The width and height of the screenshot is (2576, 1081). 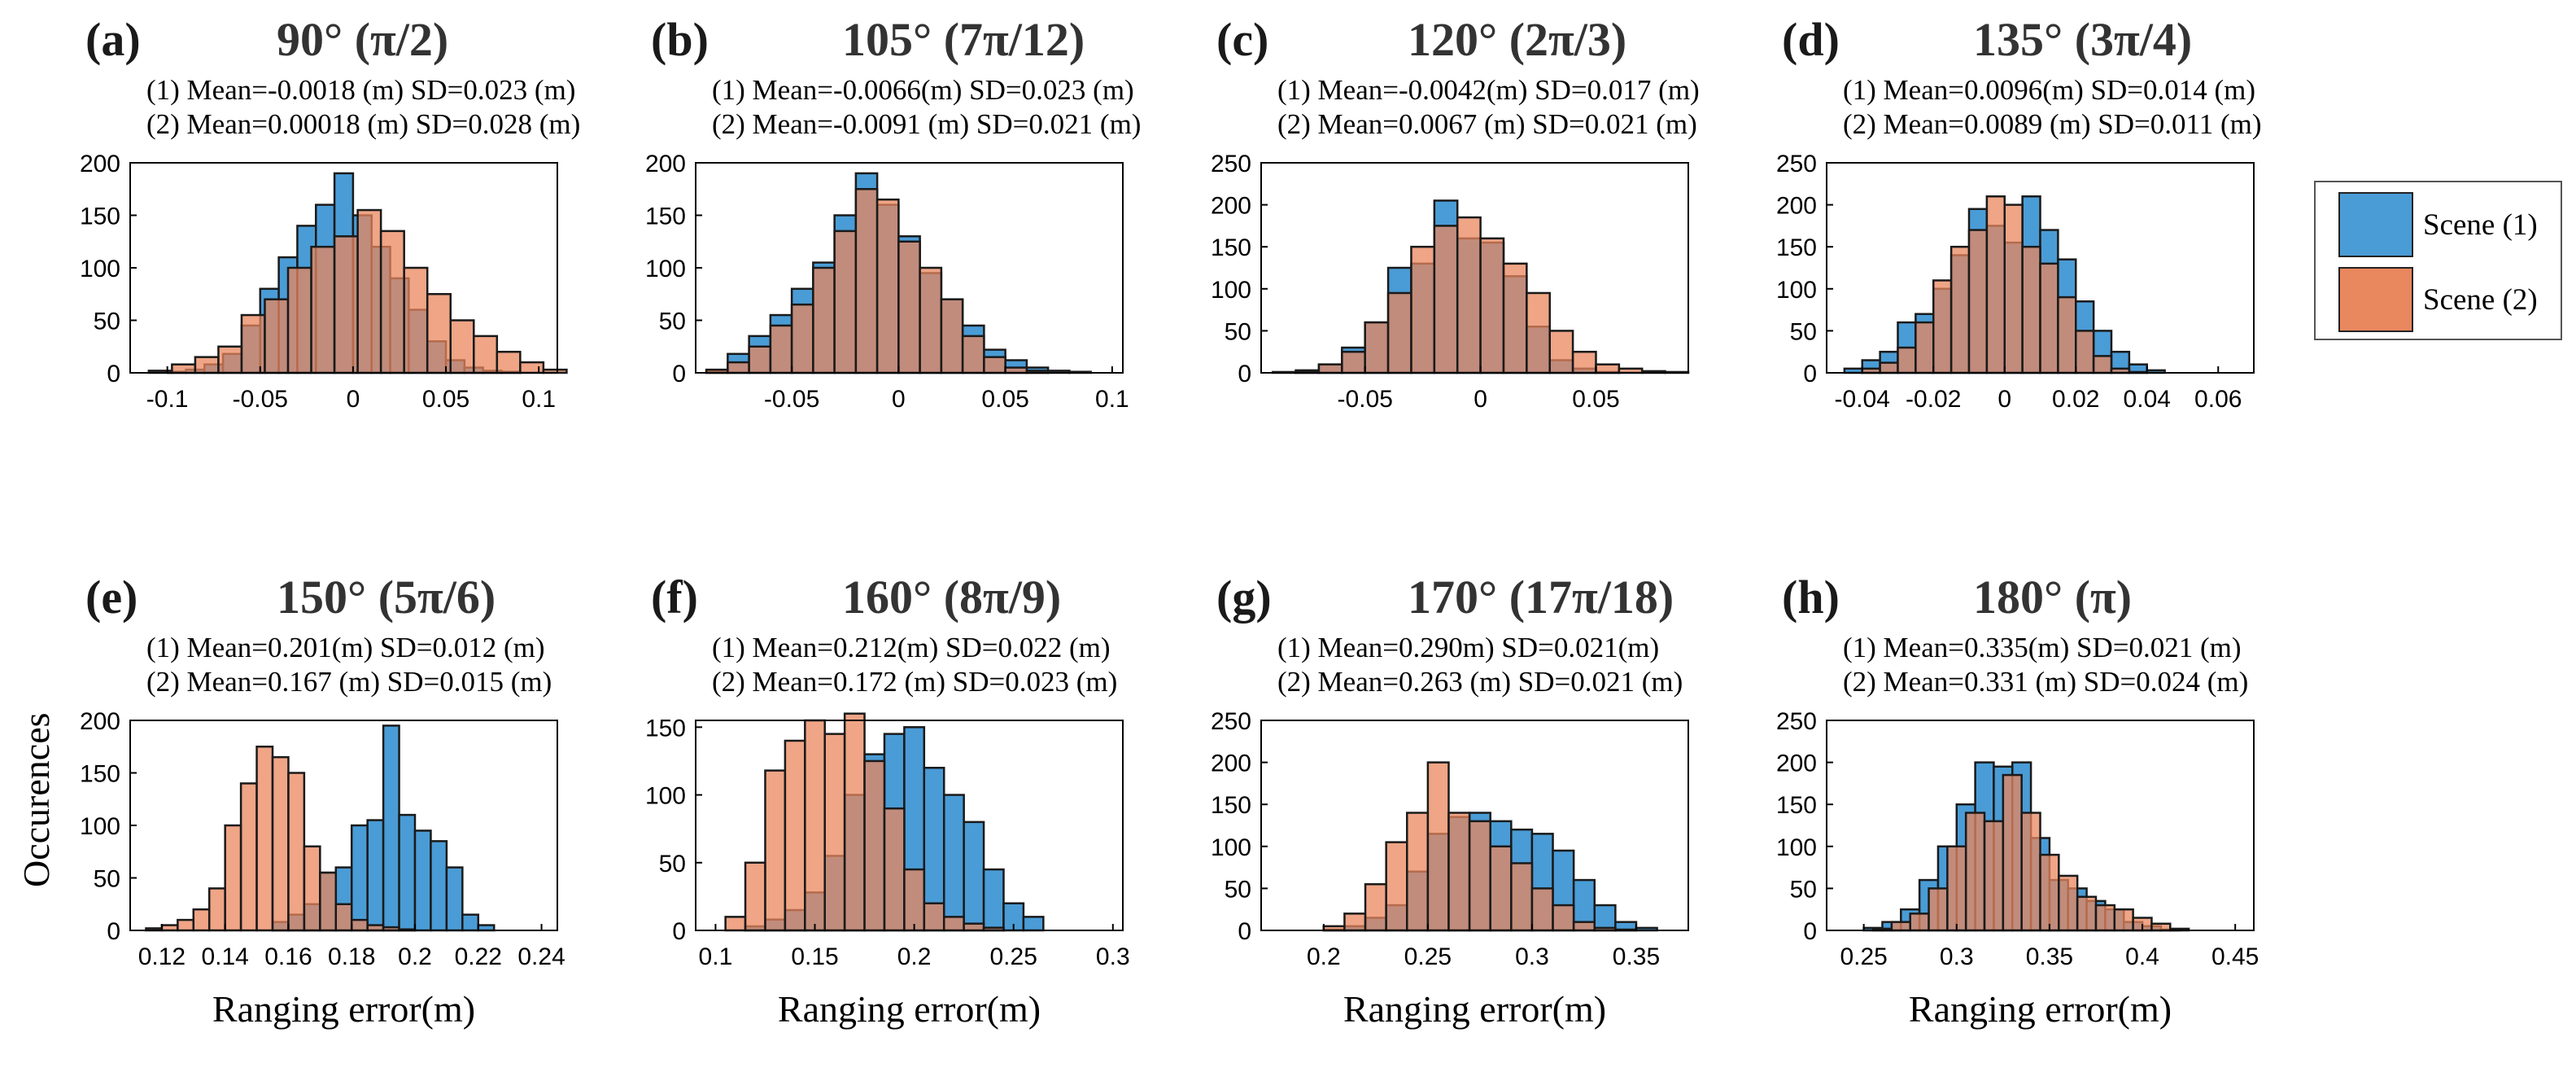 What do you see at coordinates (360, 90) in the screenshot?
I see `panel-a-stat-1: (1) Mean=-0.0018 (m) SD=0.023 (m)` at bounding box center [360, 90].